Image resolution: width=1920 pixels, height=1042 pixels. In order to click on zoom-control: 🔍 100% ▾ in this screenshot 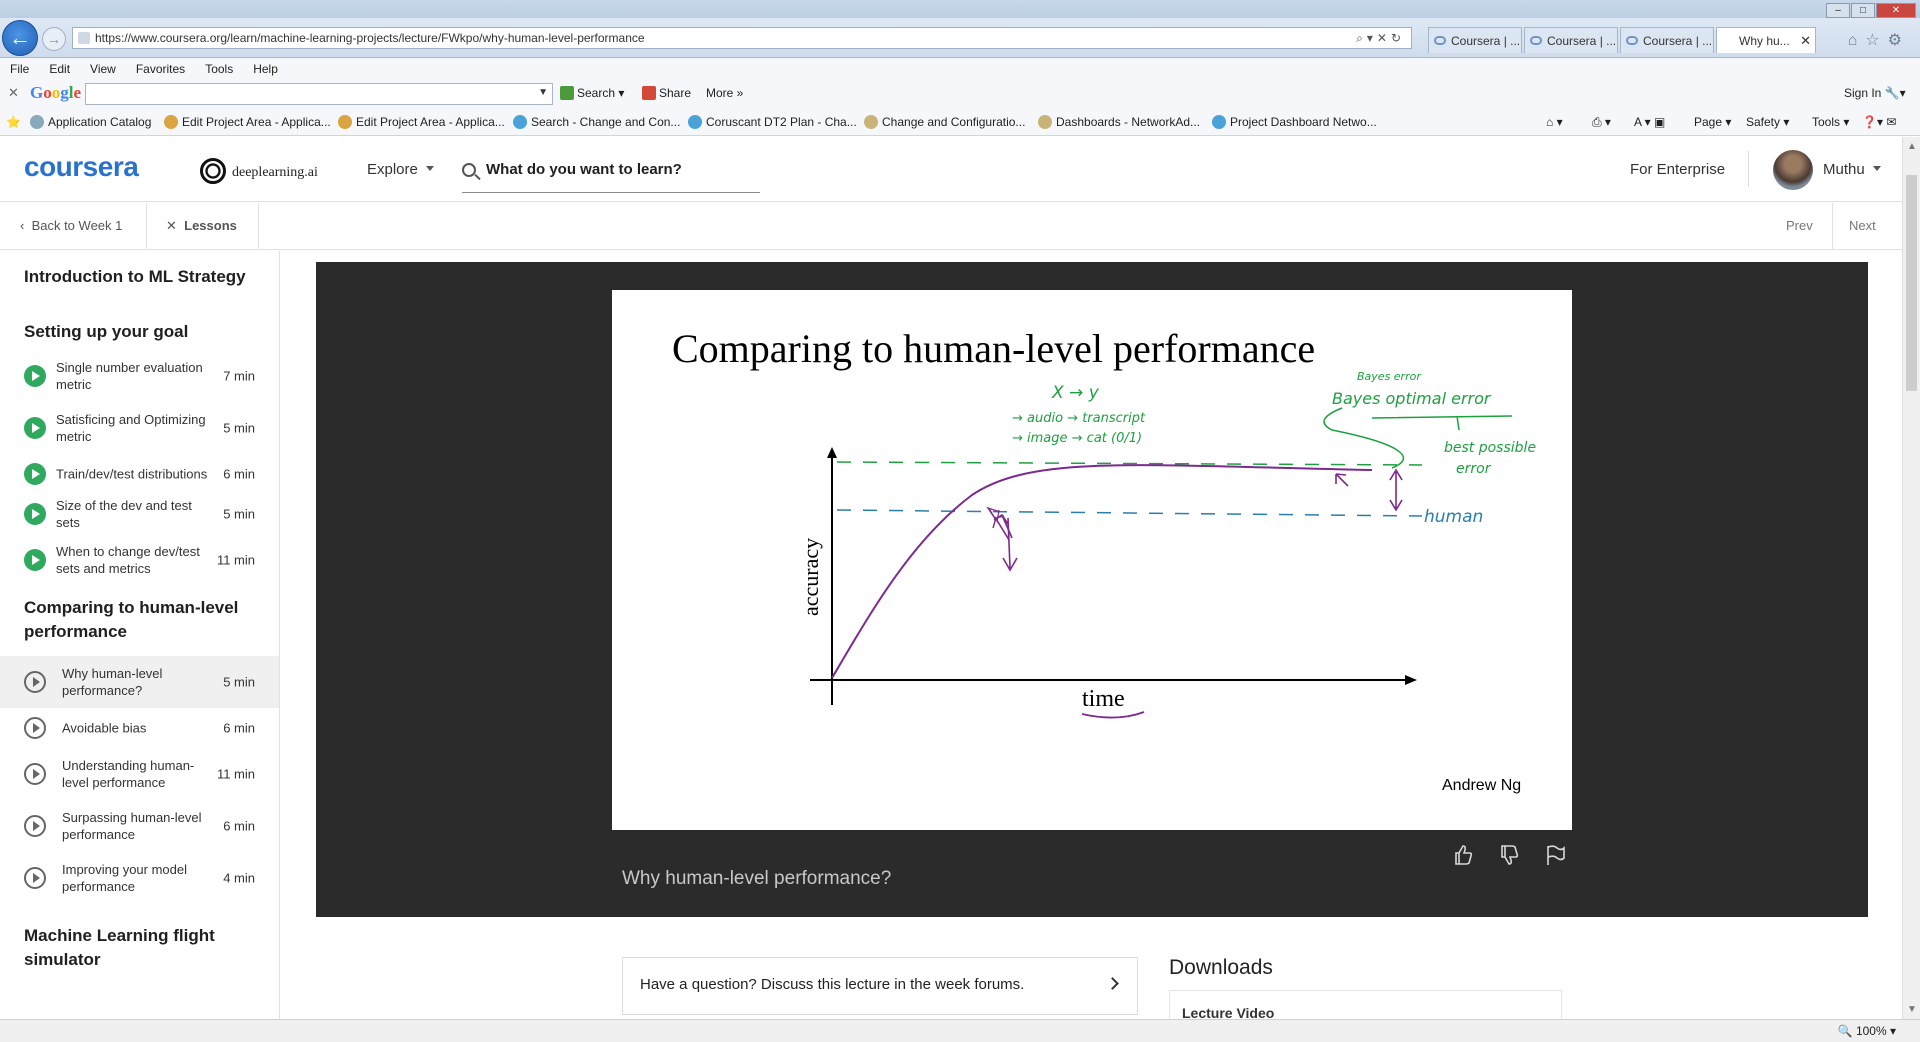, I will do `click(1866, 1031)`.